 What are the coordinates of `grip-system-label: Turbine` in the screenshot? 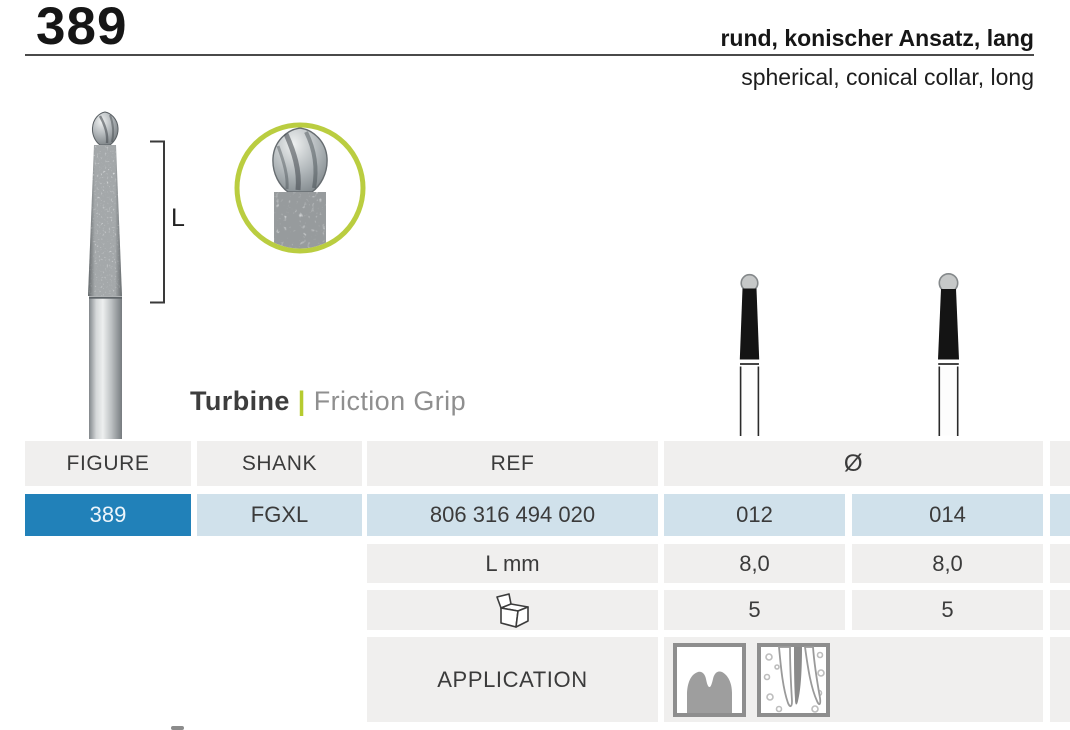 It's located at (240, 401).